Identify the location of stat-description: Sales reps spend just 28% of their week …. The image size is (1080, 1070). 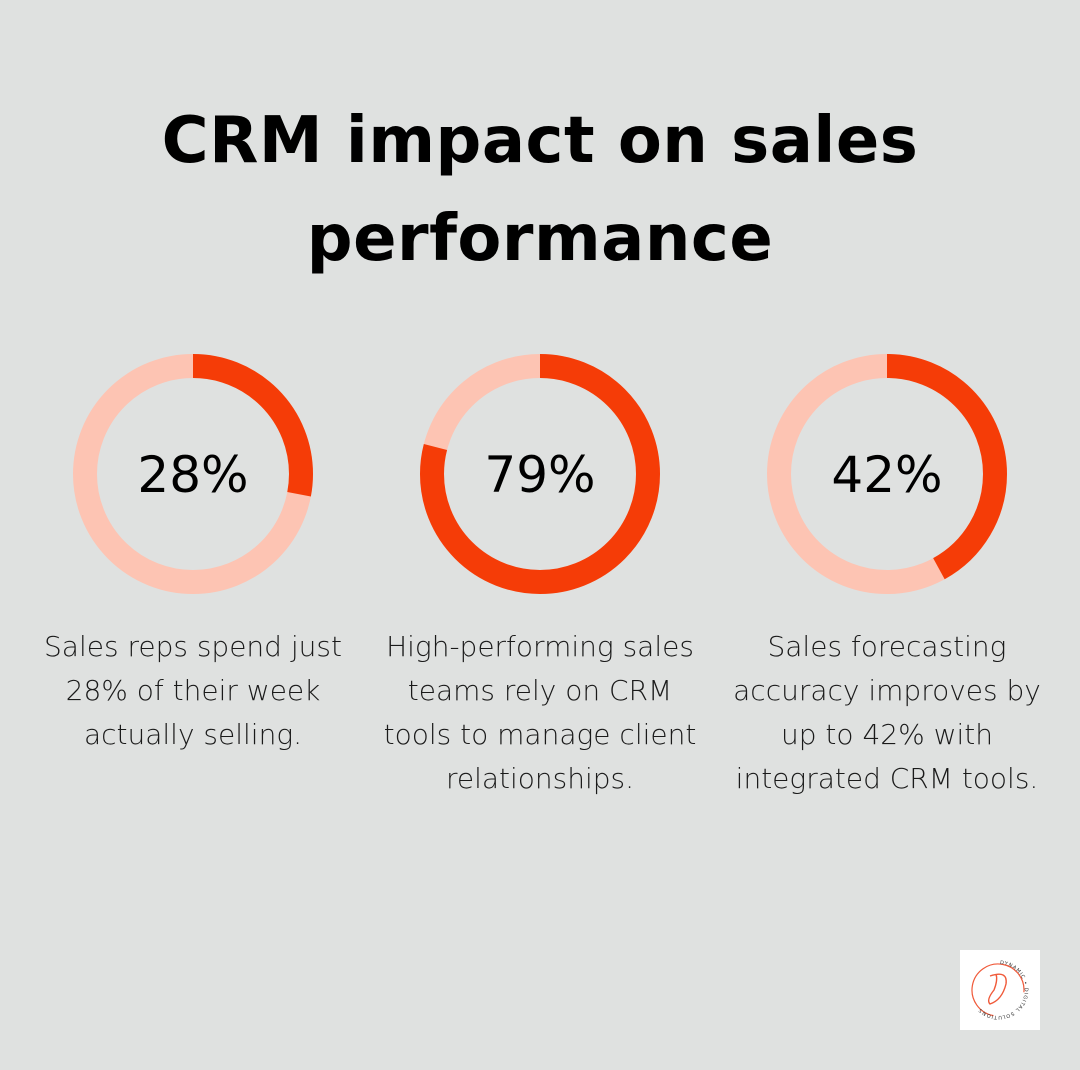
(193, 690).